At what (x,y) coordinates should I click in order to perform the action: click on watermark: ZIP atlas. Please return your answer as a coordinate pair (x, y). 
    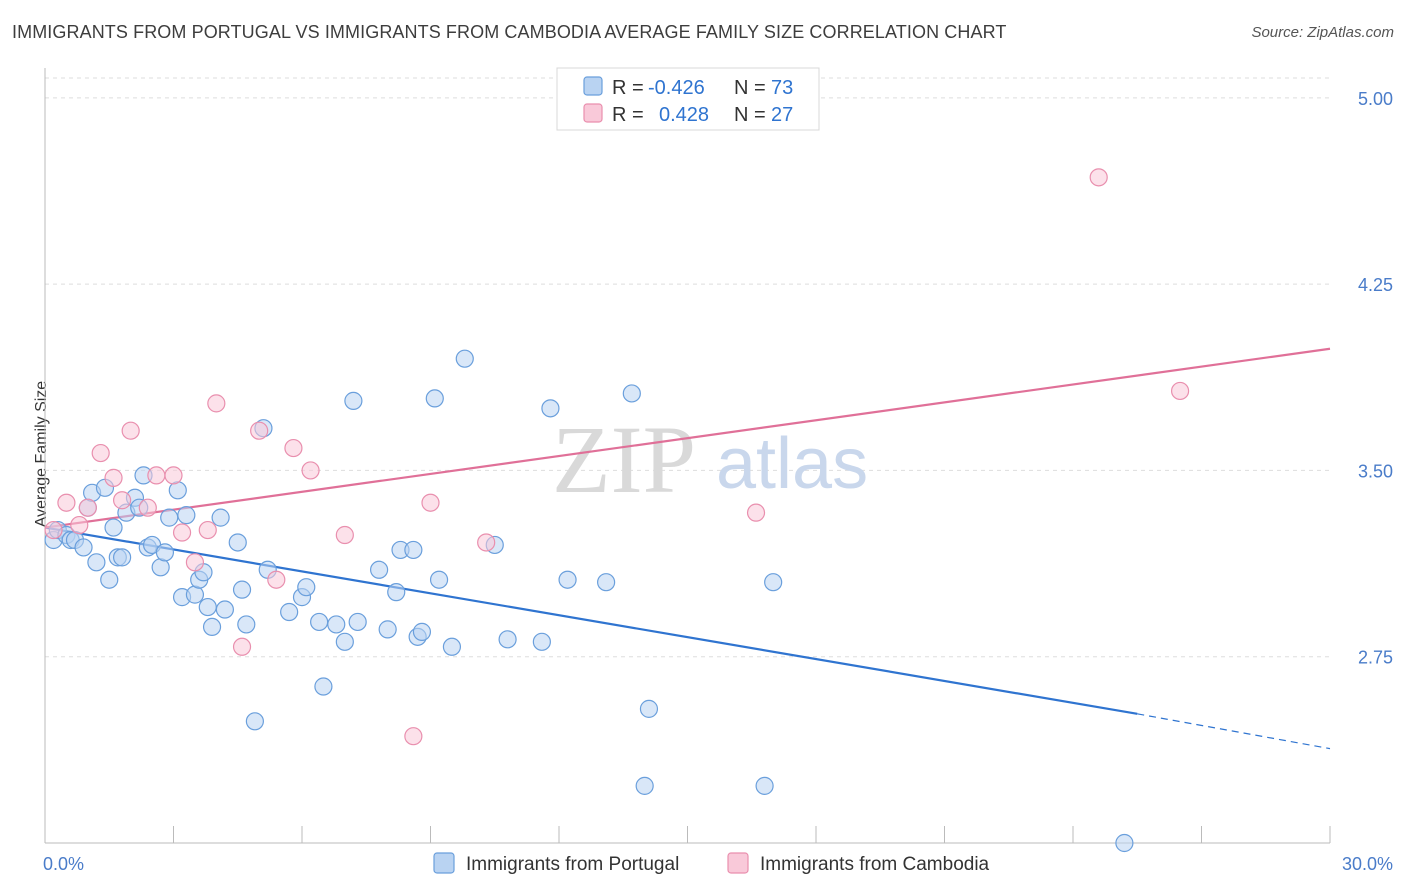
    Looking at the image, I should click on (710, 459).